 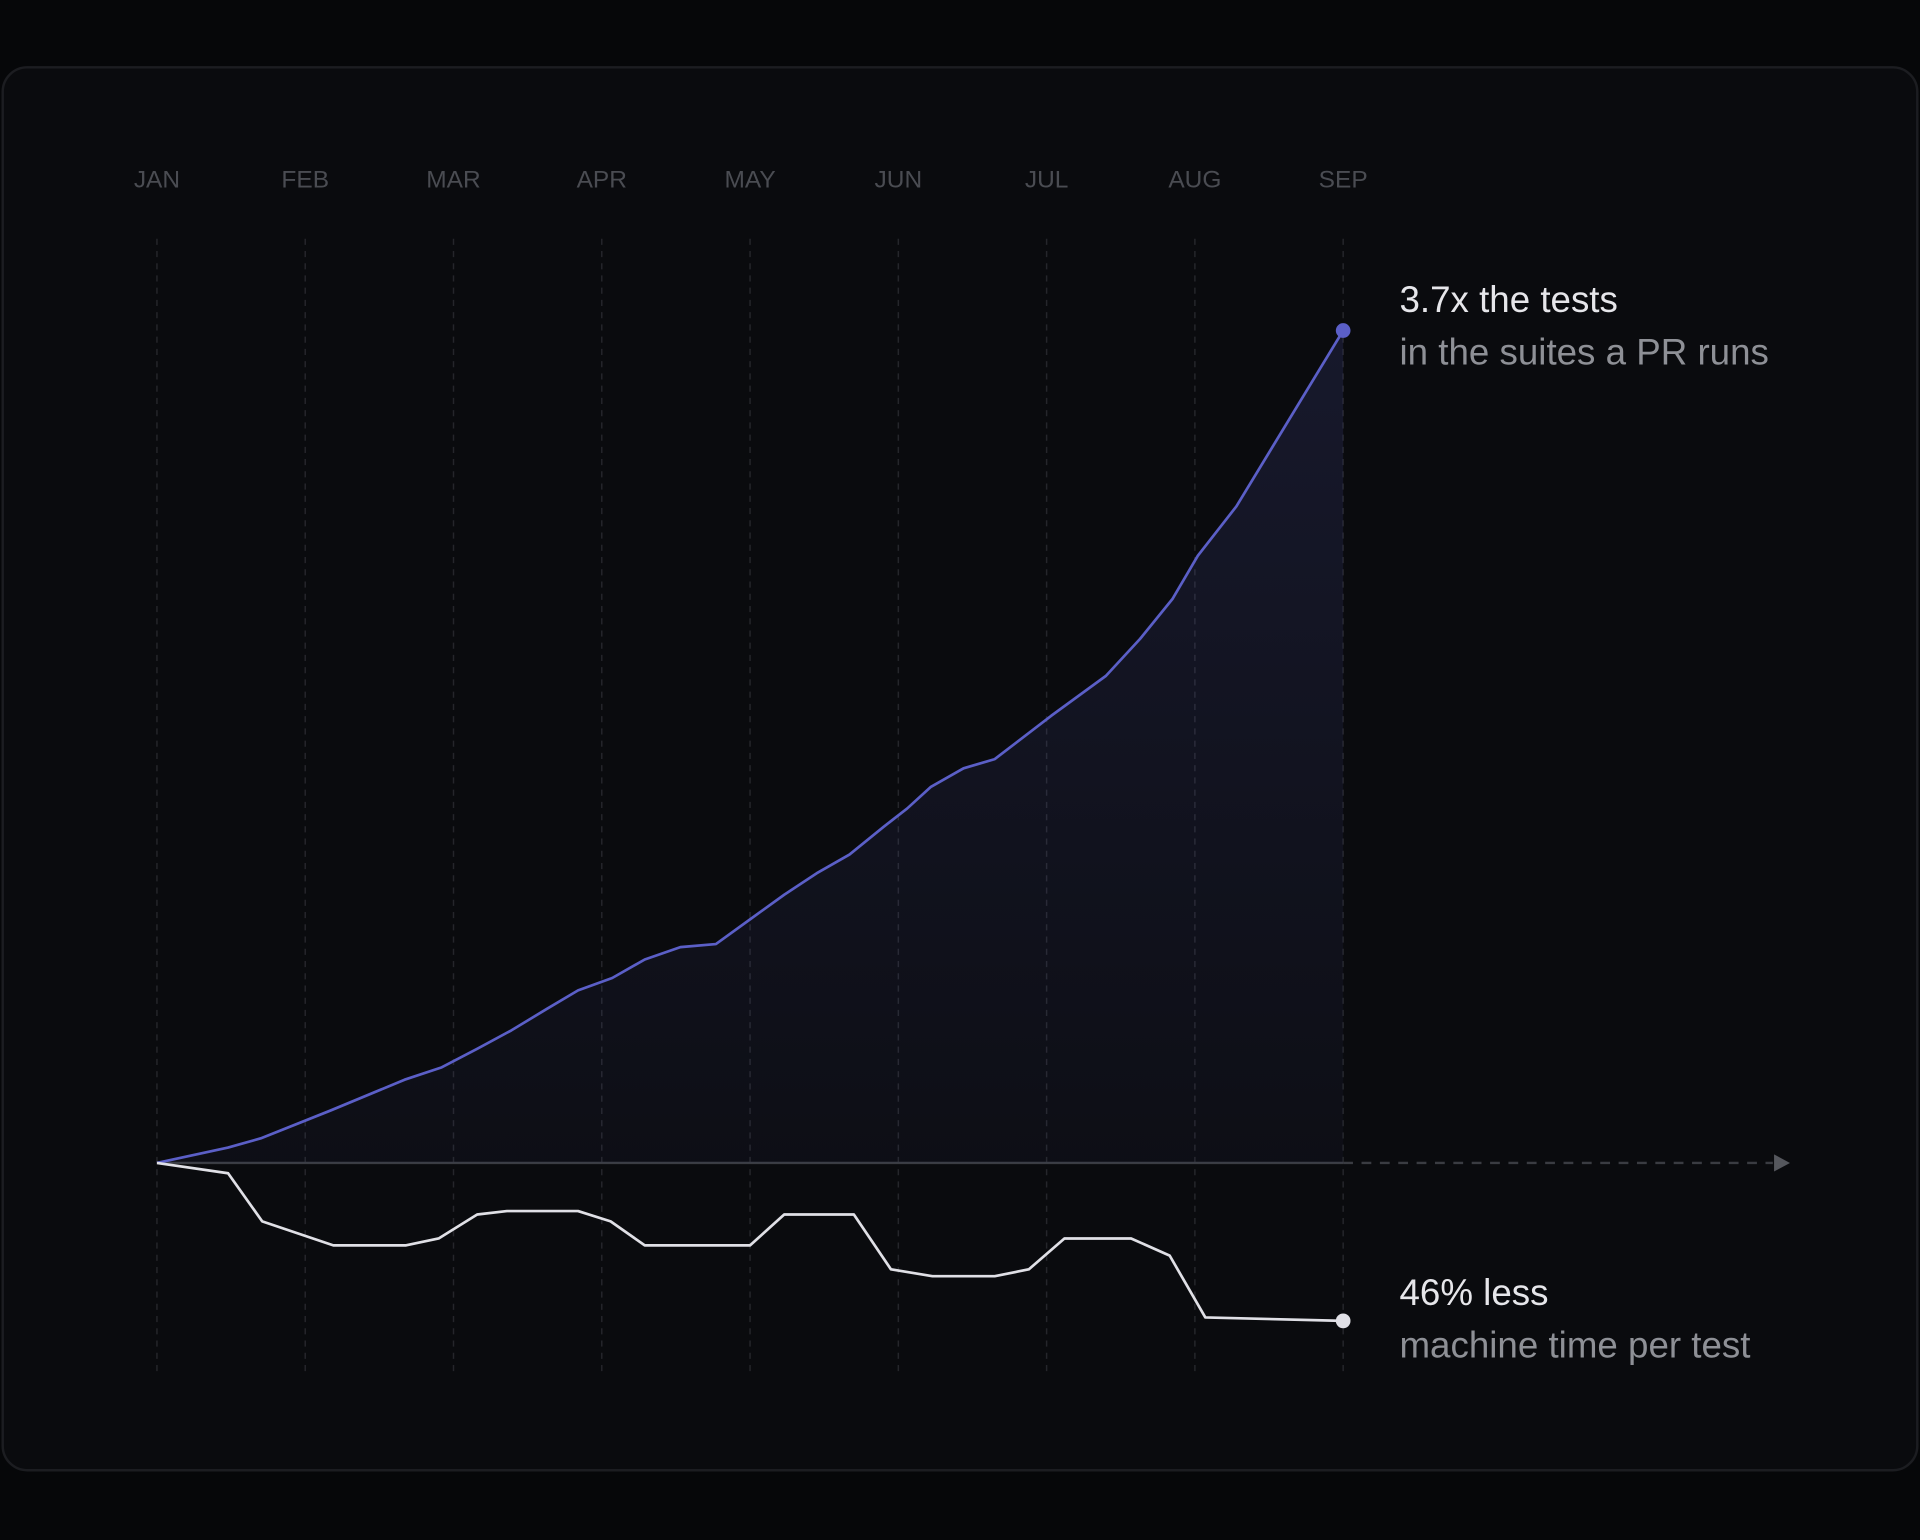 I want to click on annotation-text: in the suites a PR runs, so click(x=1583, y=352).